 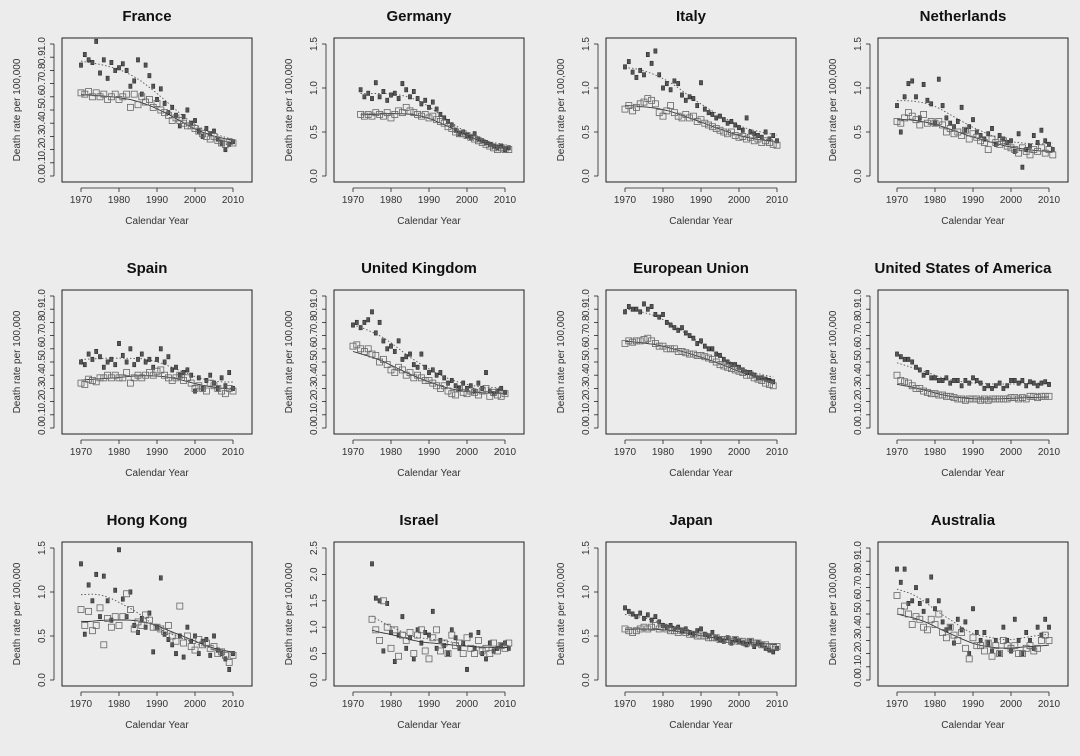 What do you see at coordinates (314, 428) in the screenshot?
I see `y-tick-label: 0.0` at bounding box center [314, 428].